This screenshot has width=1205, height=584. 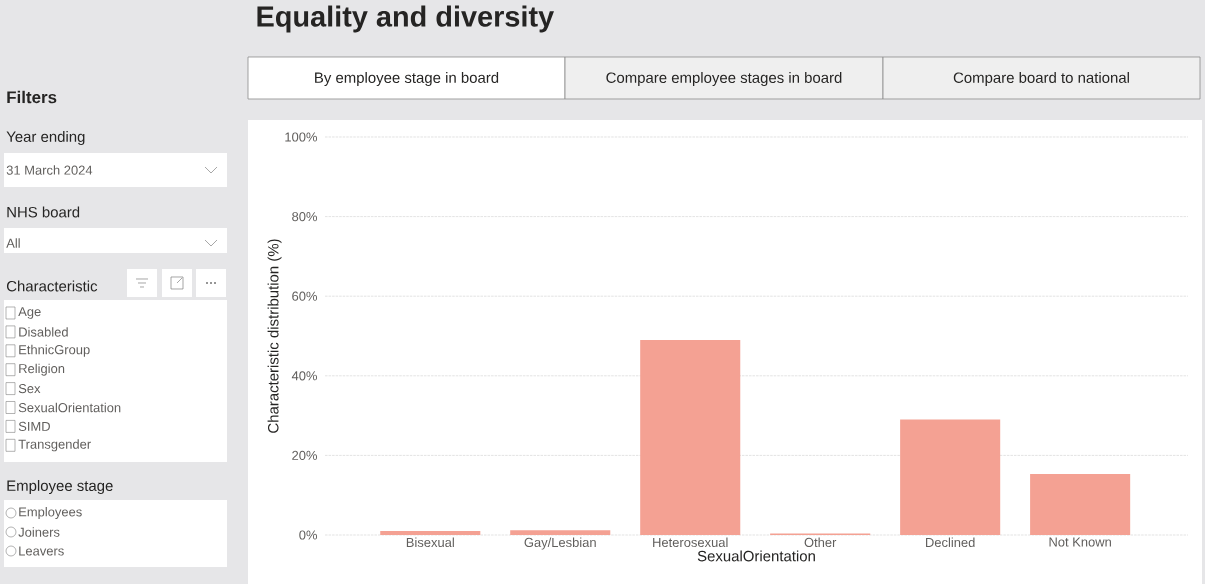 I want to click on text: Employees, so click(x=50, y=513).